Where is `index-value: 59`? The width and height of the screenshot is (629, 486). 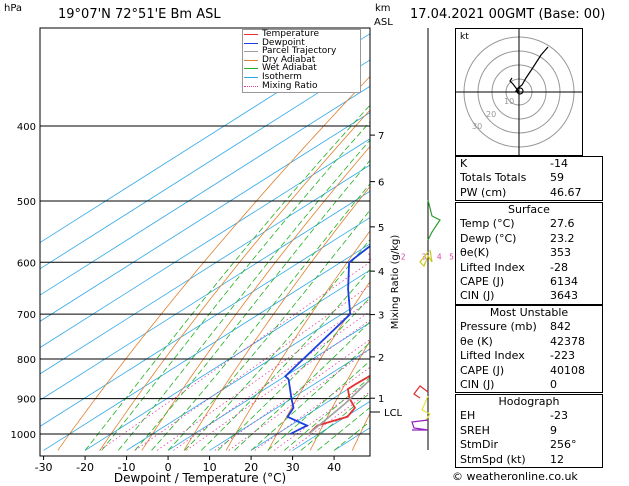 index-value: 59 is located at coordinates (557, 178).